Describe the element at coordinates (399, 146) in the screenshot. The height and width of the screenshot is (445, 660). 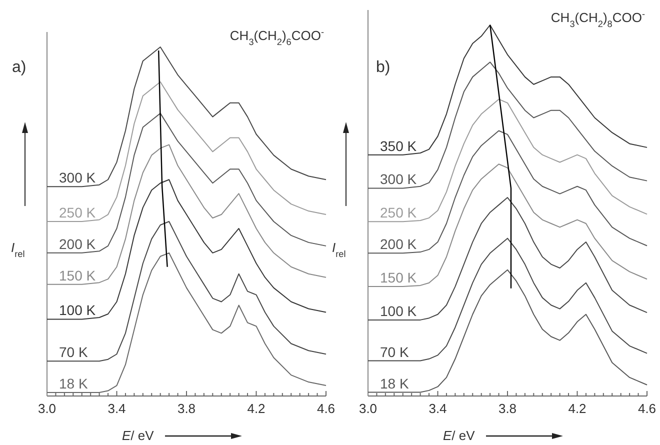
I see `series-label: 350 K` at that location.